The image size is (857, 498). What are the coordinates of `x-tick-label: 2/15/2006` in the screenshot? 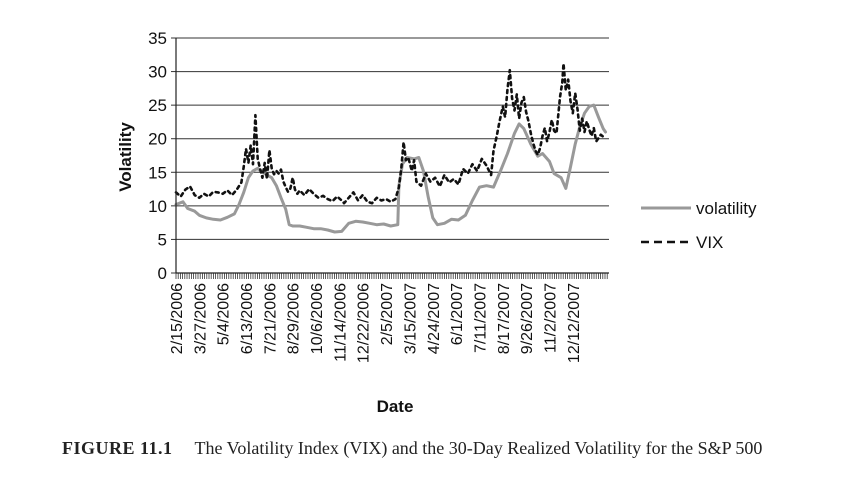 It's located at (177, 318).